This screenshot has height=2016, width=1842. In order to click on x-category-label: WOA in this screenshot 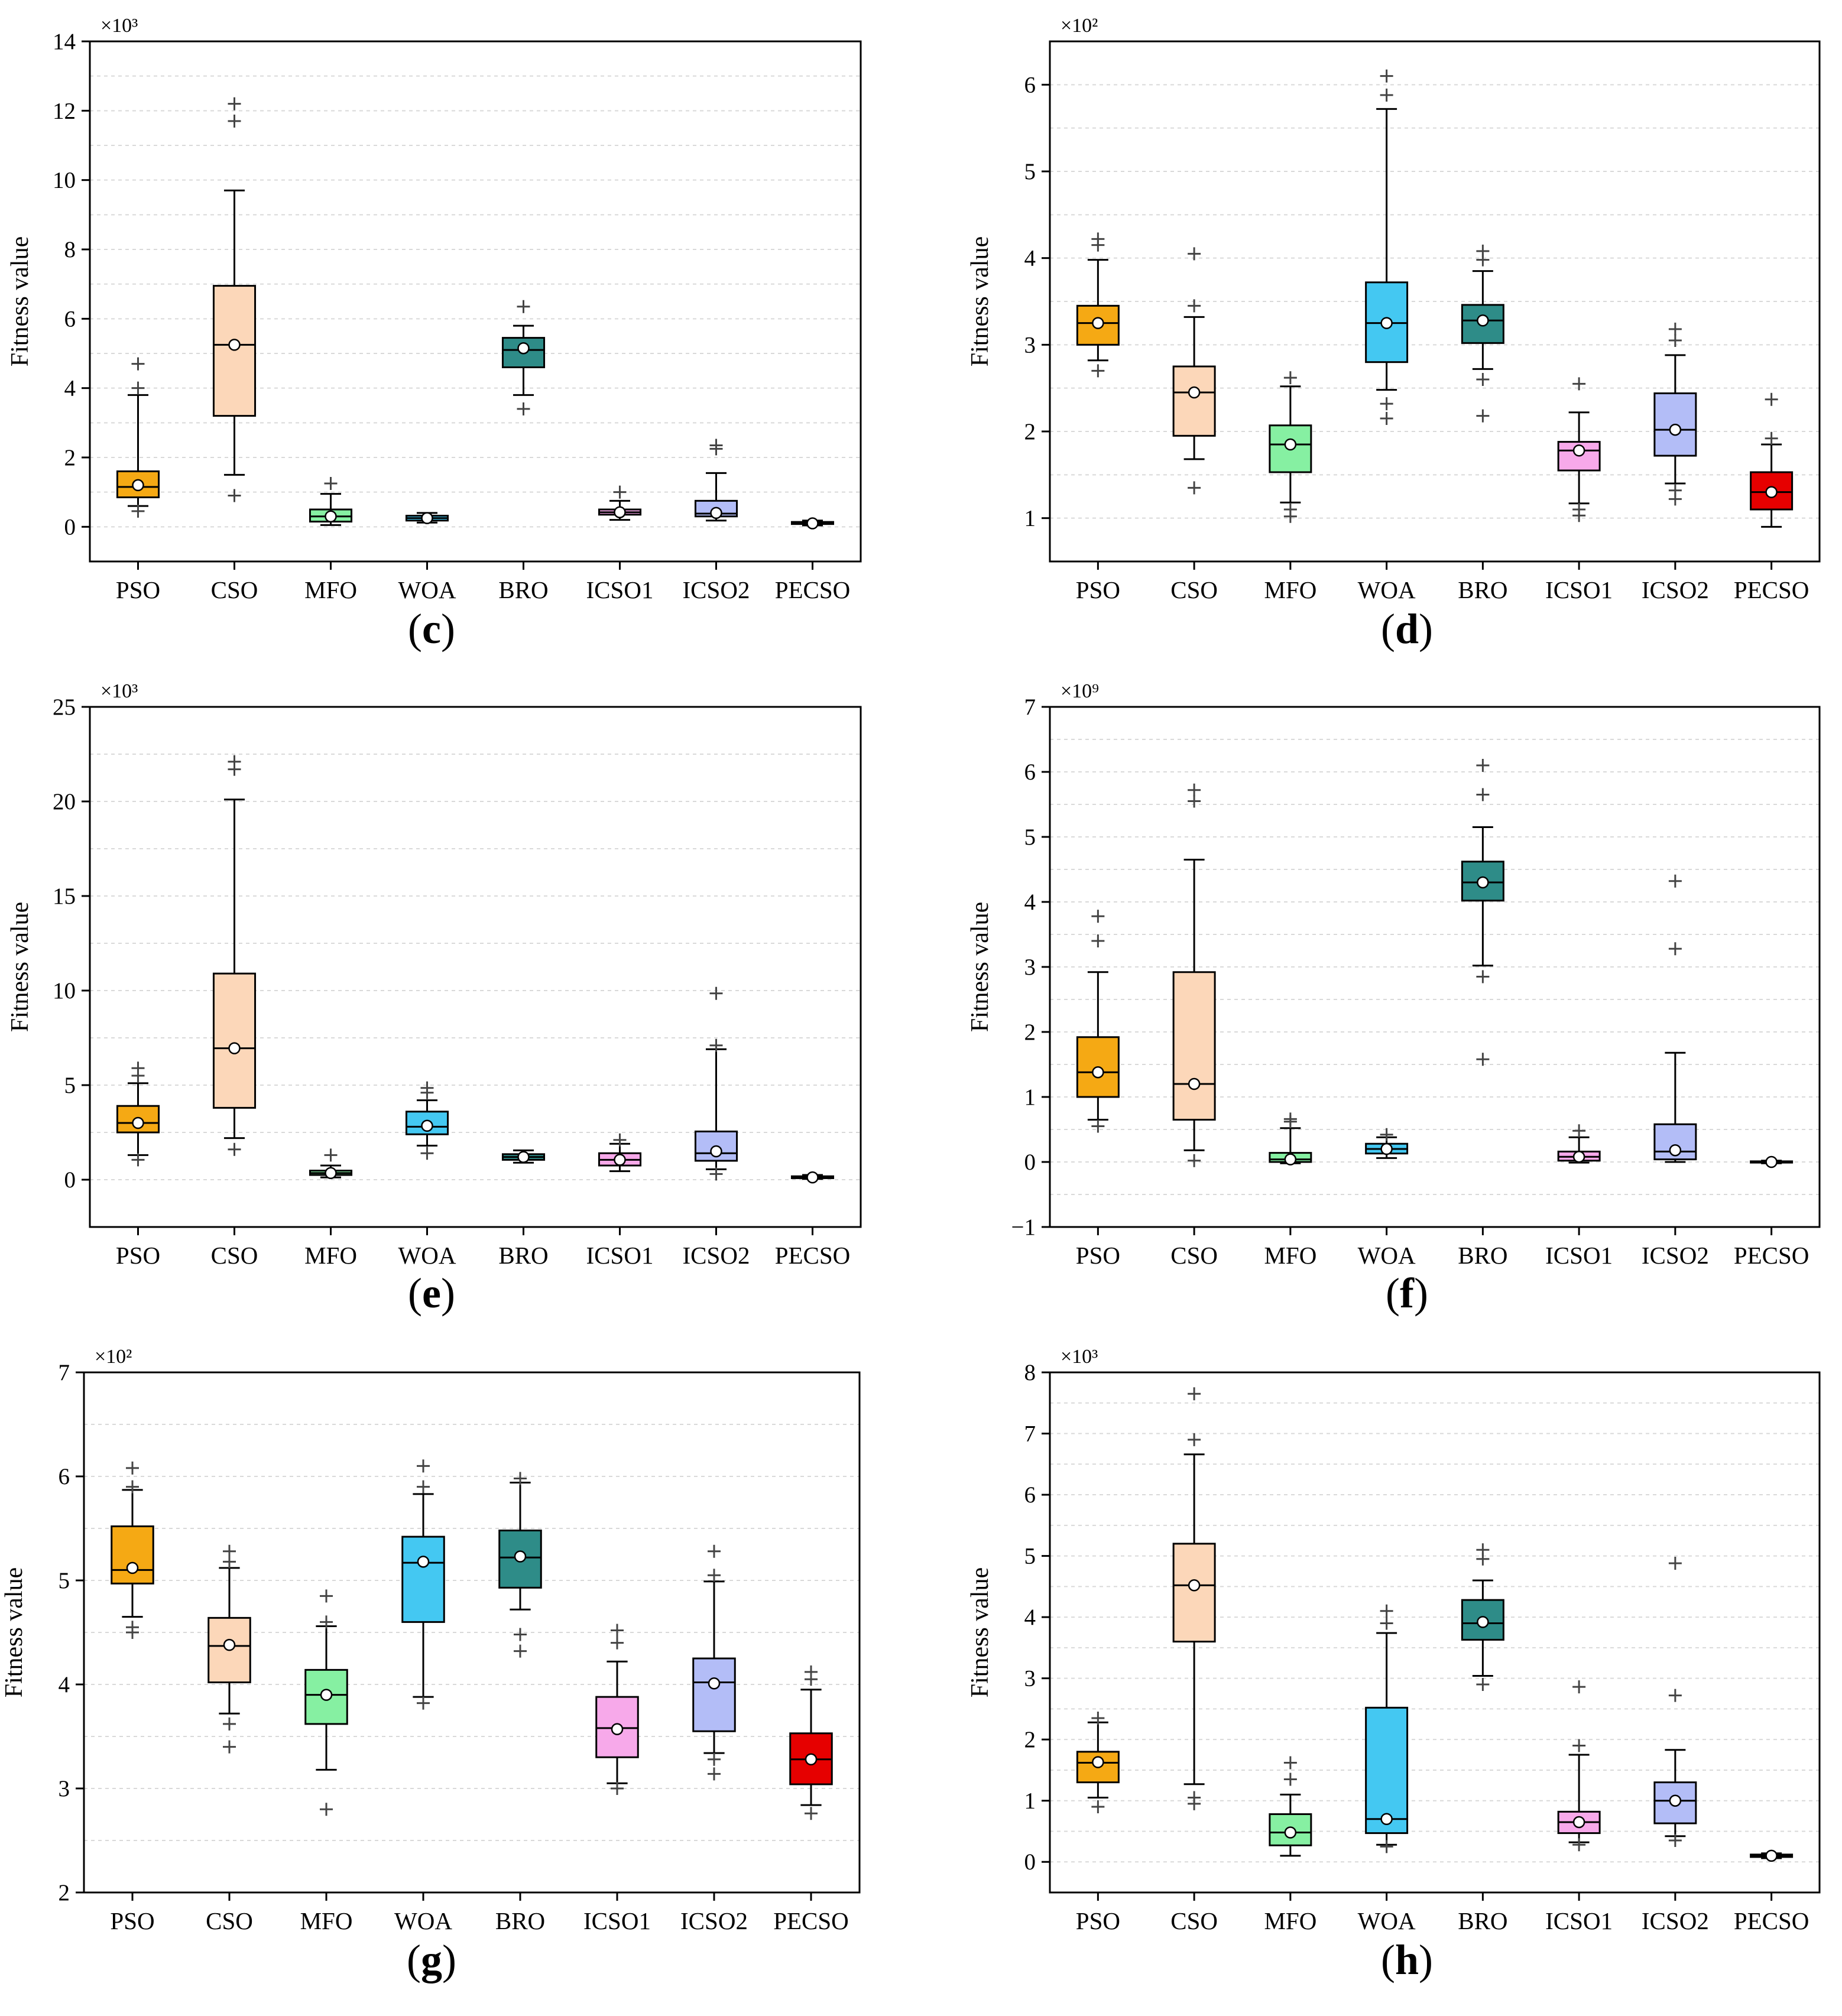, I will do `click(1387, 1255)`.